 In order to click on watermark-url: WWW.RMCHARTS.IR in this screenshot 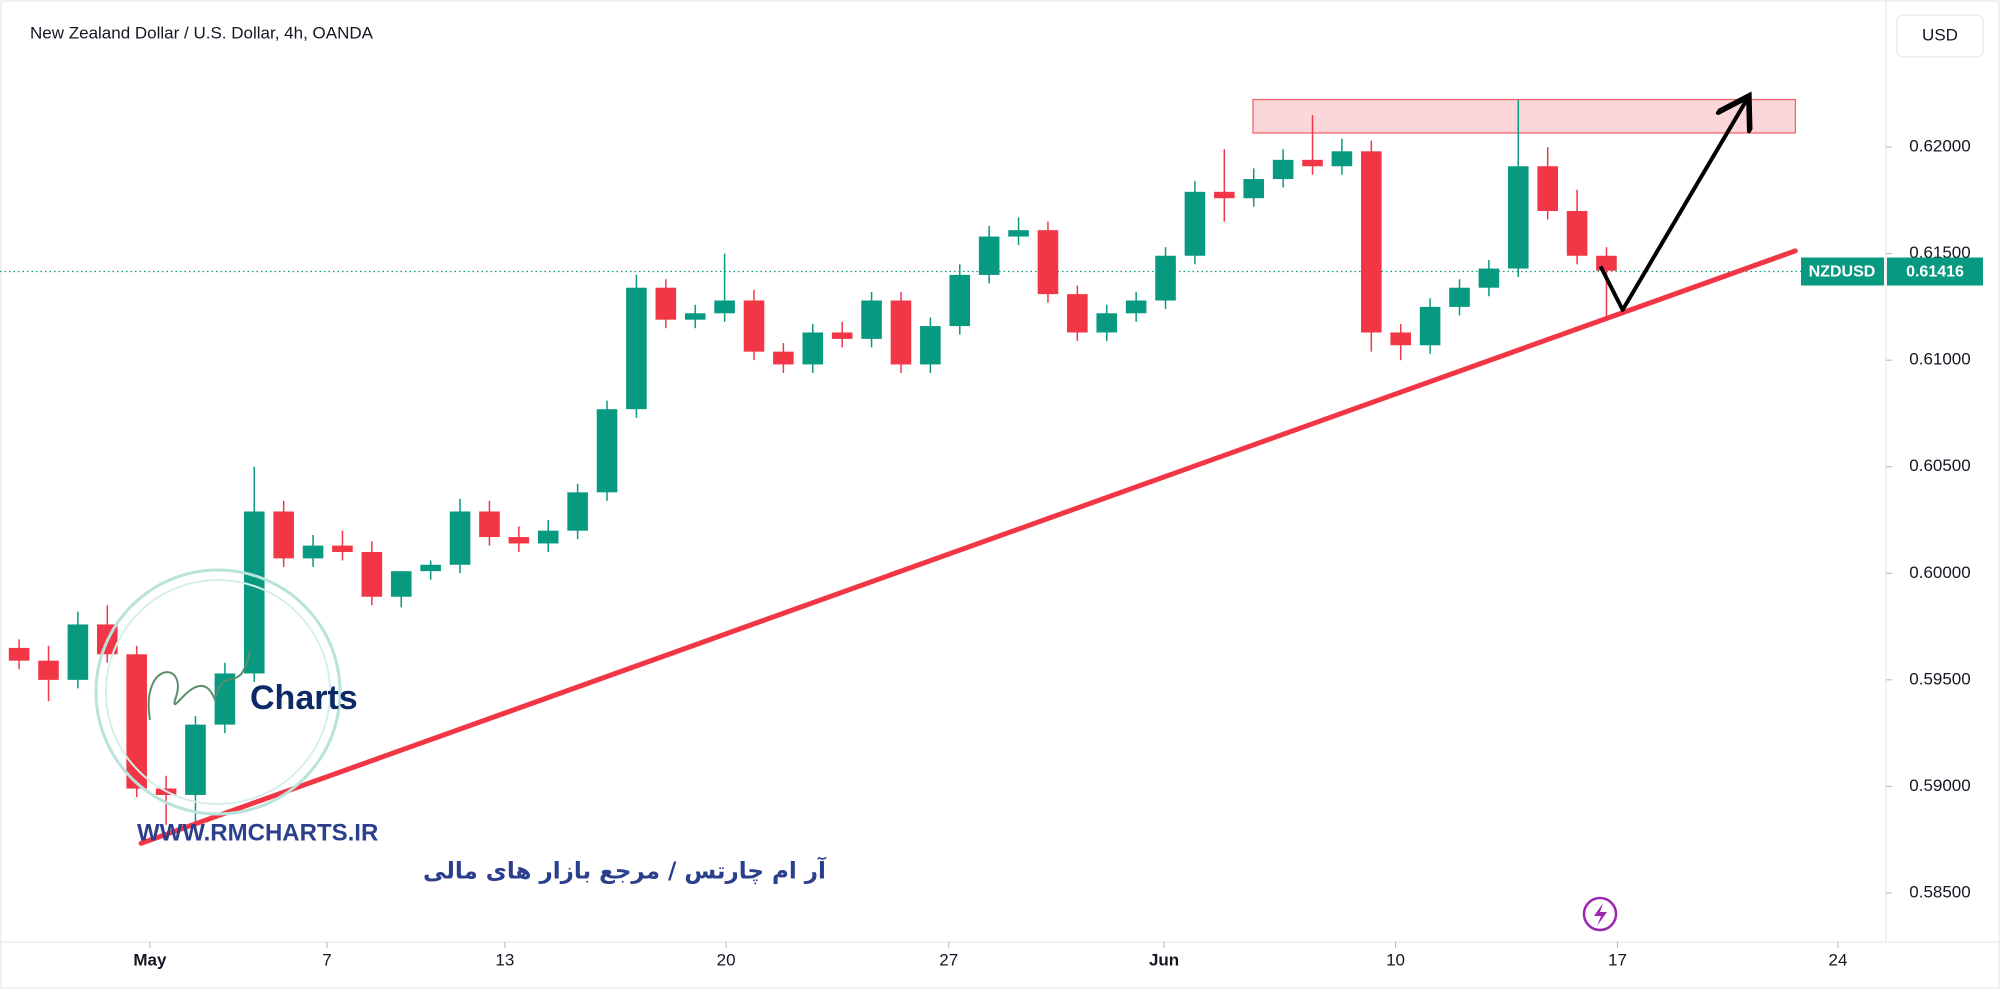, I will do `click(257, 832)`.